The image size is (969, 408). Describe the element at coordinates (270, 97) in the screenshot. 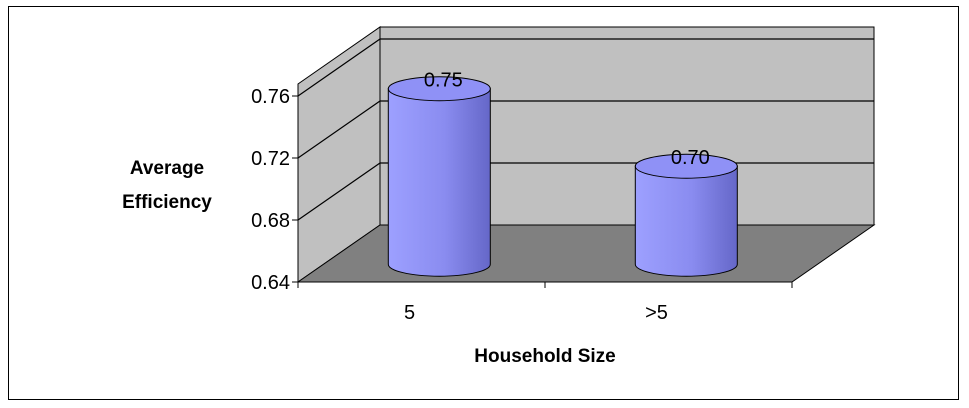

I see `y-tick-label: 0.76` at that location.